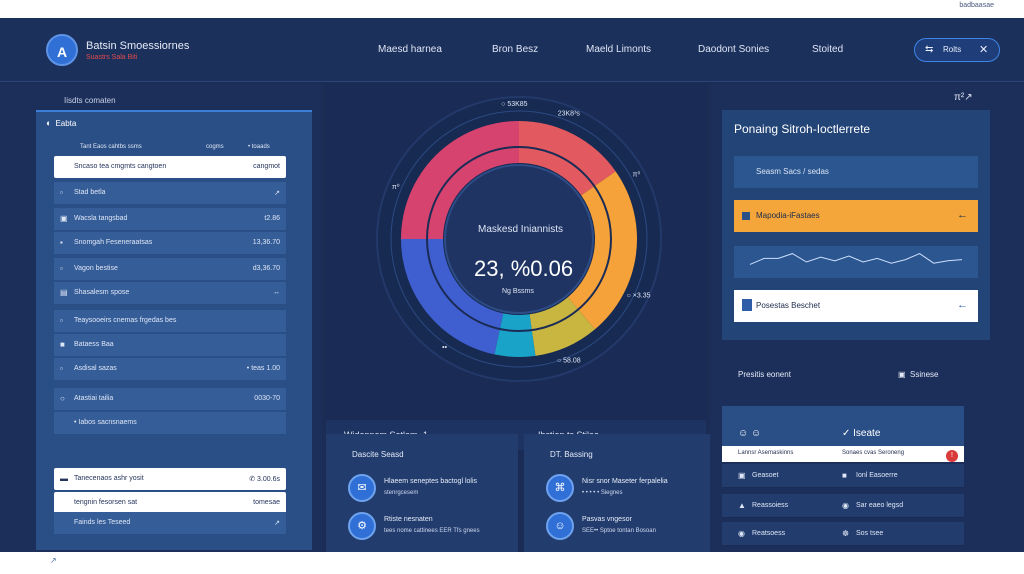 Image resolution: width=1024 pixels, height=574 pixels. Describe the element at coordinates (277, 523) in the screenshot. I see `row-value: ↗` at that location.